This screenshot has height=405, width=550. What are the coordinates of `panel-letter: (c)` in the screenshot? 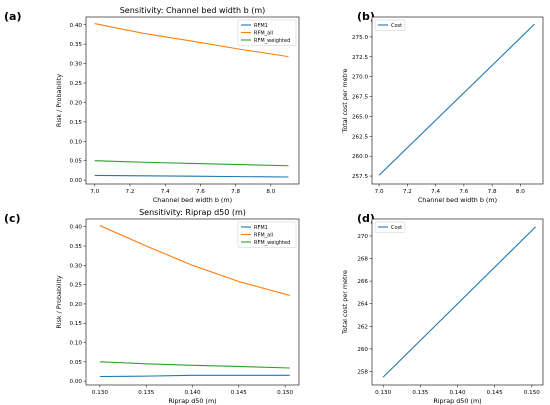 It's located at (12, 218).